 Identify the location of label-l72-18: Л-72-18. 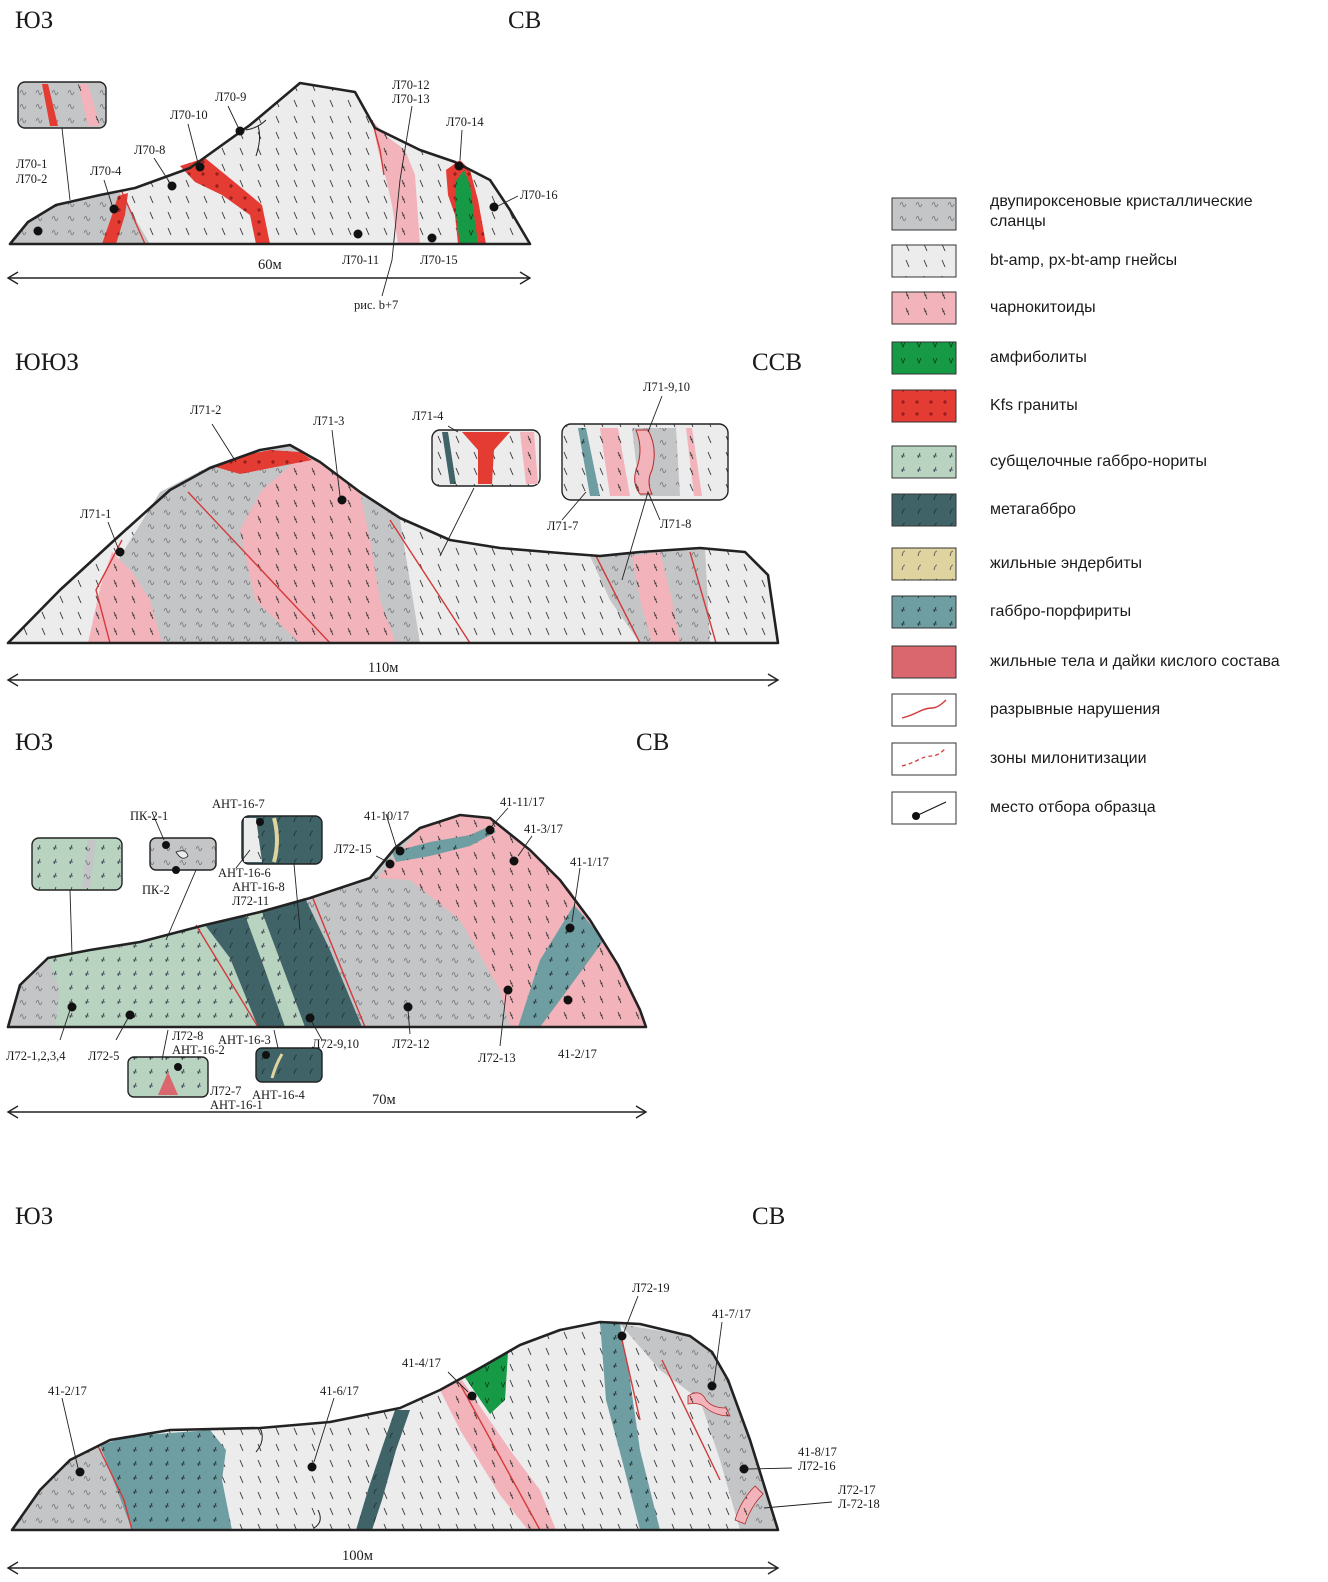
(859, 1504).